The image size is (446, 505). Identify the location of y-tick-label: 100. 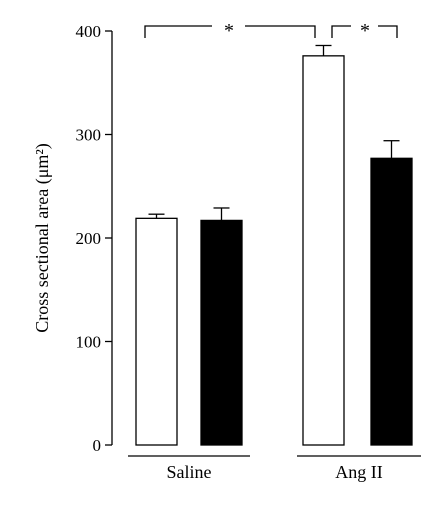
(89, 342).